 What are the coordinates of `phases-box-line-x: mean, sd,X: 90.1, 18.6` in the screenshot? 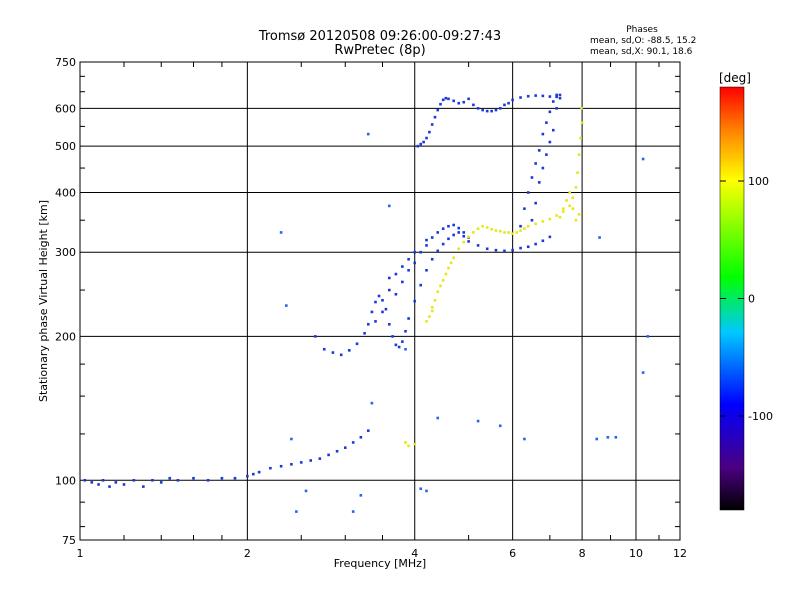 It's located at (641, 52).